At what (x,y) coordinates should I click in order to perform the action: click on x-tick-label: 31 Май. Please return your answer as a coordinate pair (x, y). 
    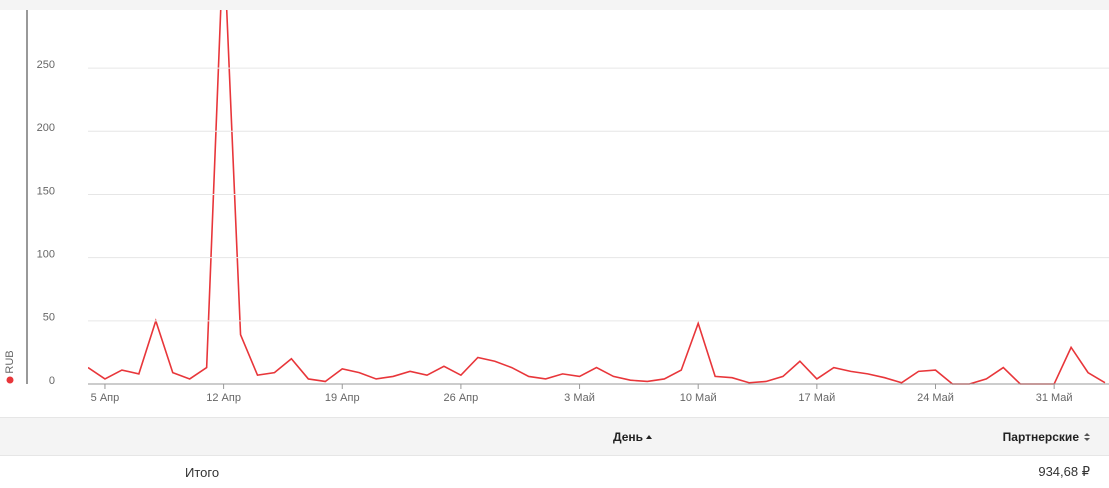
    Looking at the image, I should click on (1054, 398).